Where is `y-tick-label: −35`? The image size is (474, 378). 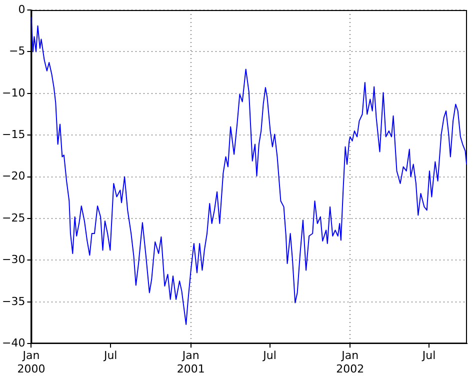
y-tick-label: −35 is located at coordinates (14, 301).